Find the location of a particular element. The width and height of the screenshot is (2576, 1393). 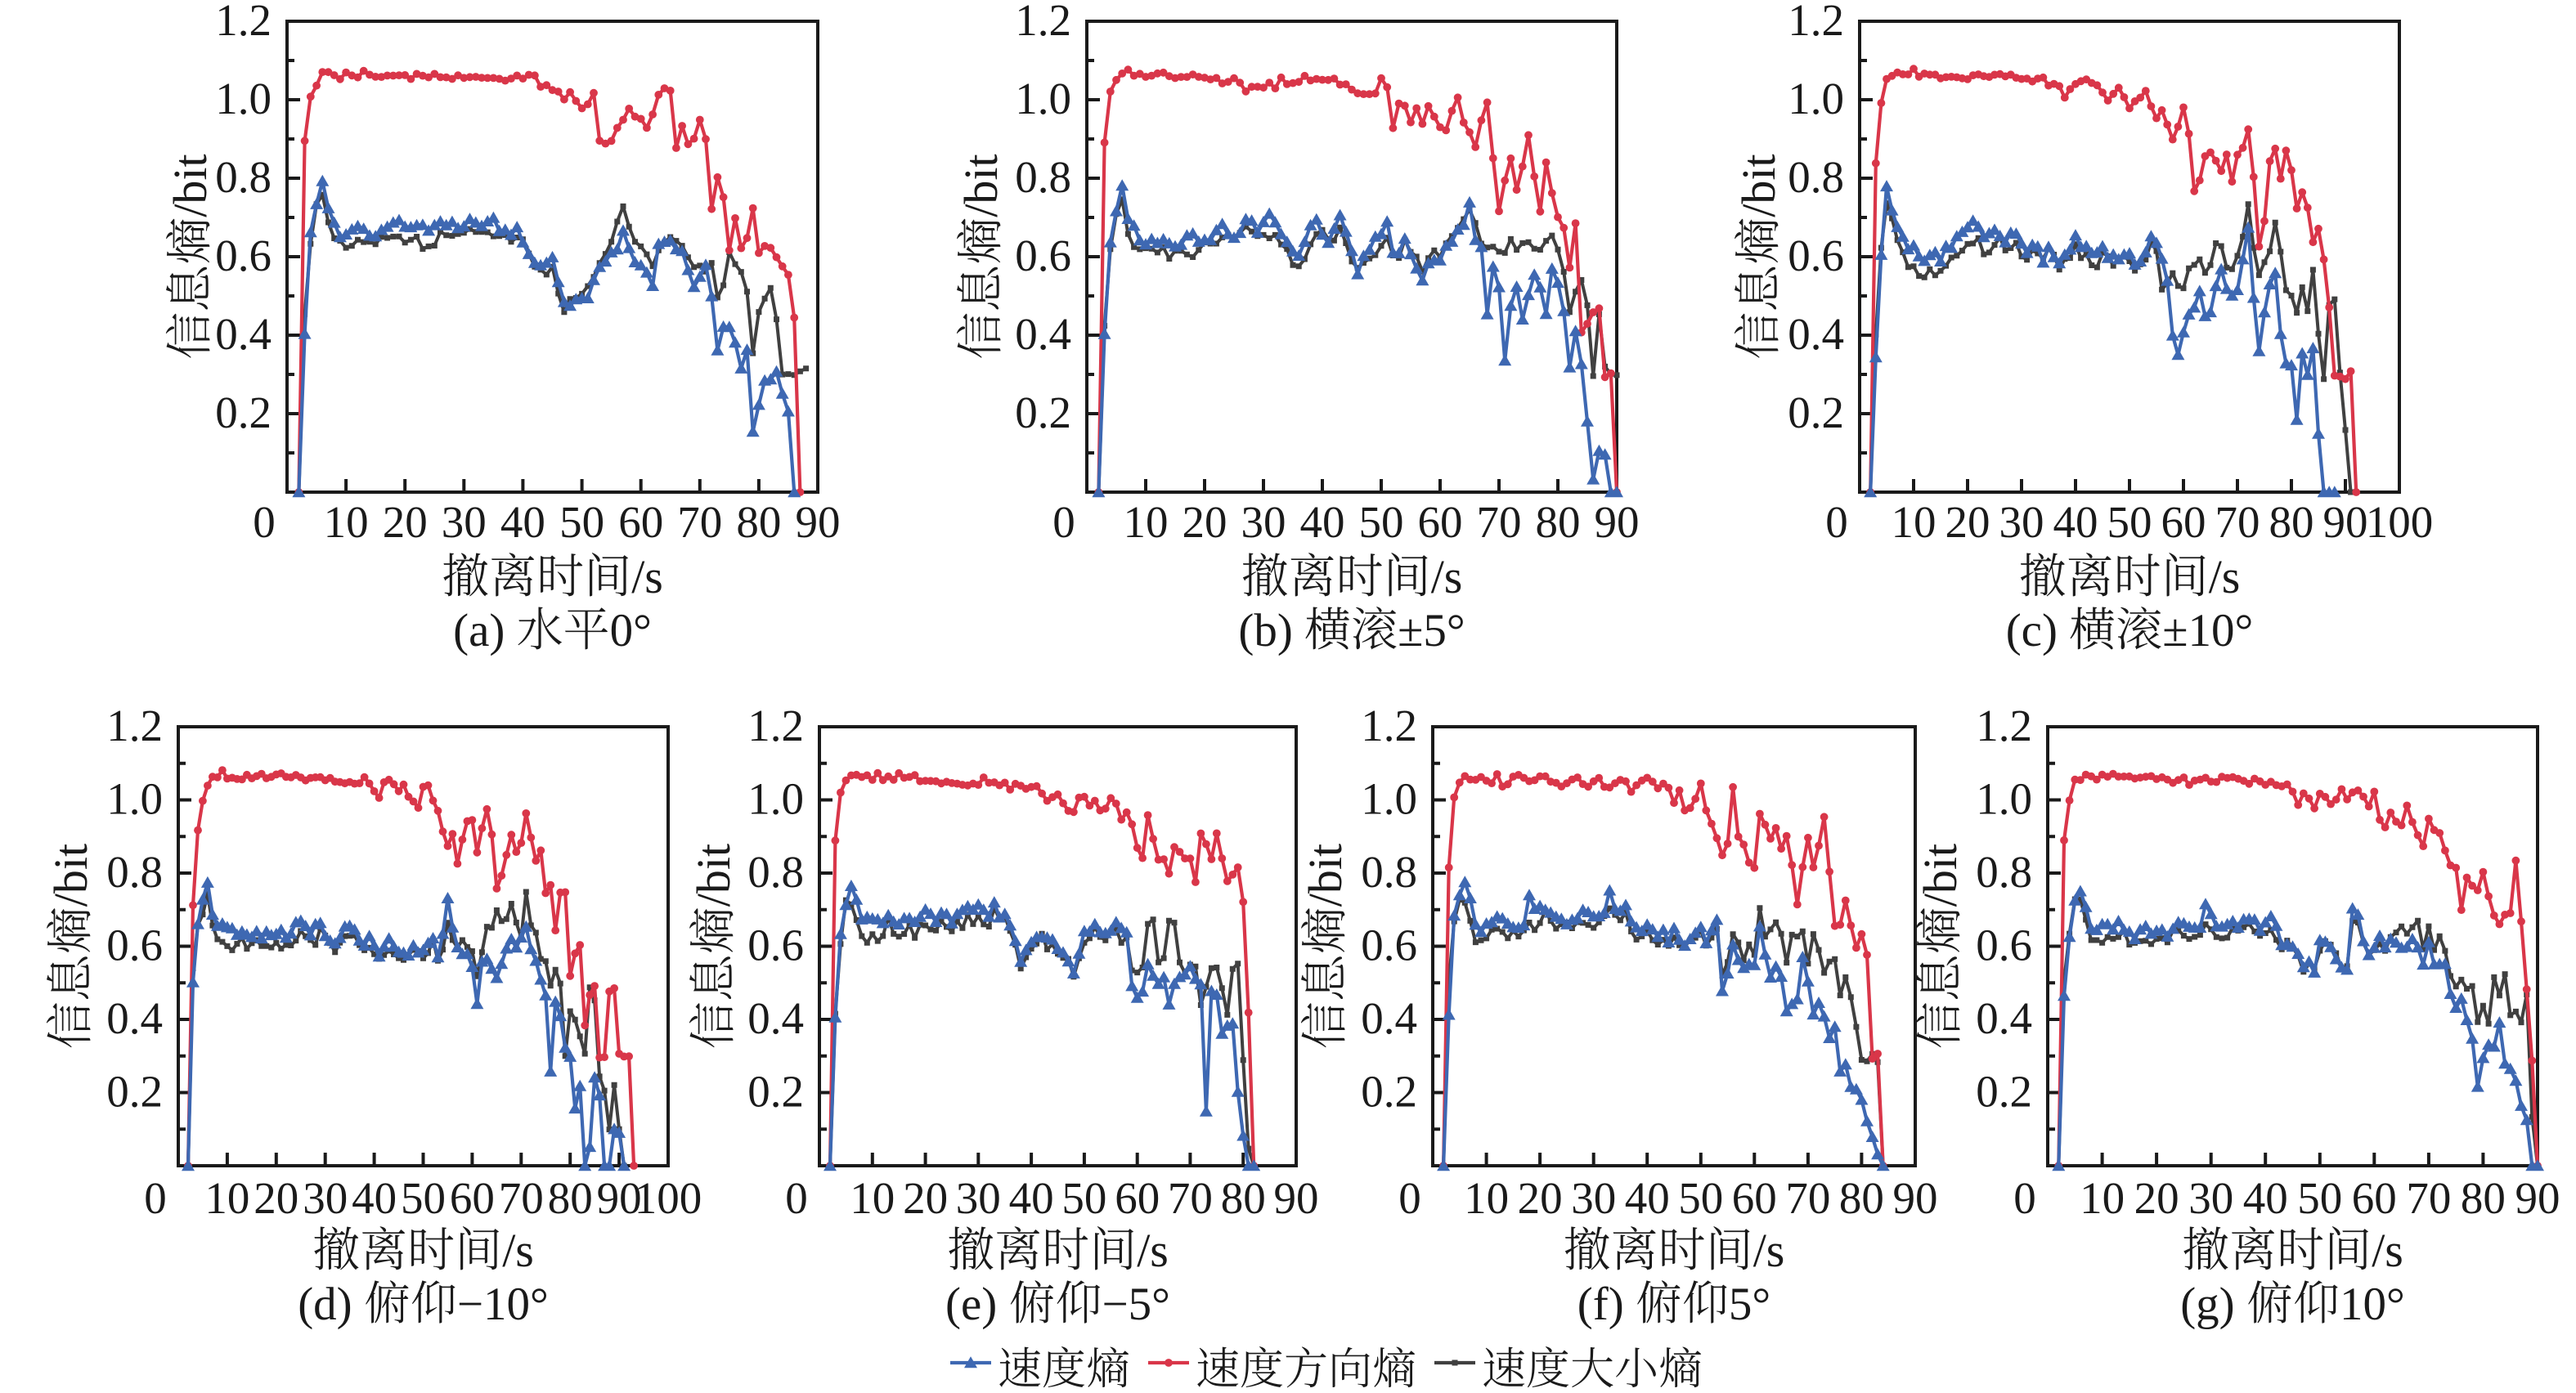

svg-text: −10° is located at coordinates (503, 1304).